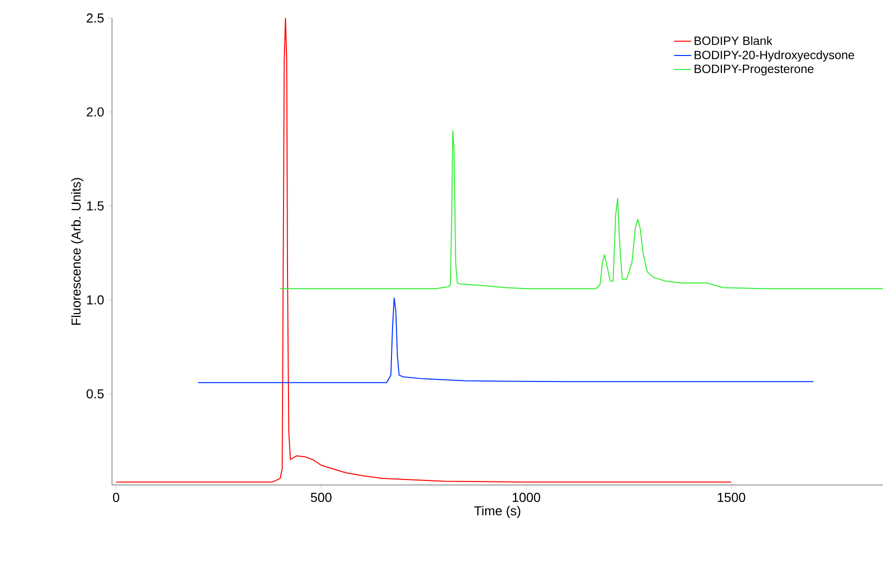 This screenshot has width=887, height=565. Describe the element at coordinates (95, 112) in the screenshot. I see `y-tick-label: 2.0` at that location.